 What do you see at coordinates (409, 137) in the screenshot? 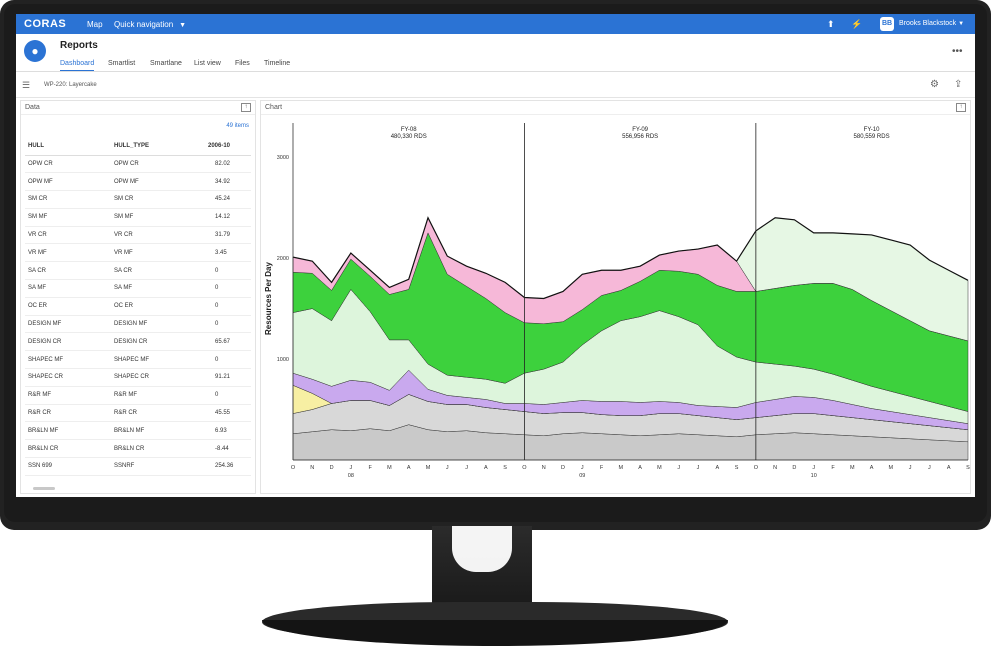
I see `fiscal-year-total: 480,330 RDS` at bounding box center [409, 137].